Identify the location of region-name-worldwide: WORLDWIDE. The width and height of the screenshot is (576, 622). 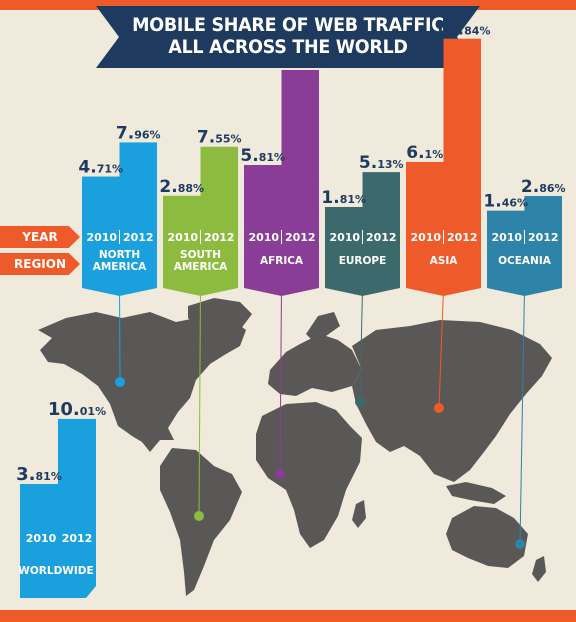
(55, 571).